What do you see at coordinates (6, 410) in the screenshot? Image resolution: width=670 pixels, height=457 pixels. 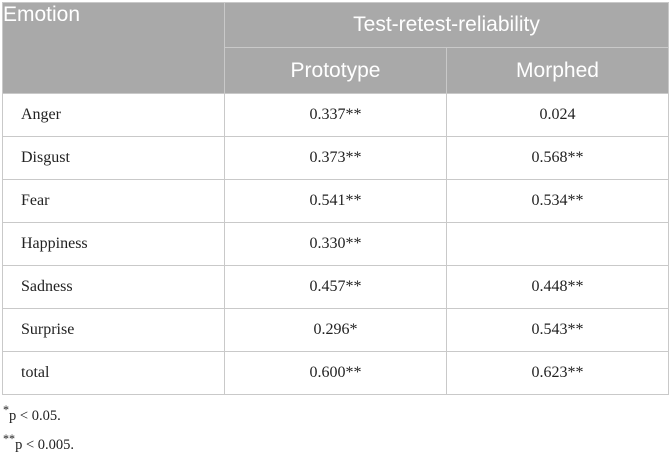 I see `footnote-mark: *` at bounding box center [6, 410].